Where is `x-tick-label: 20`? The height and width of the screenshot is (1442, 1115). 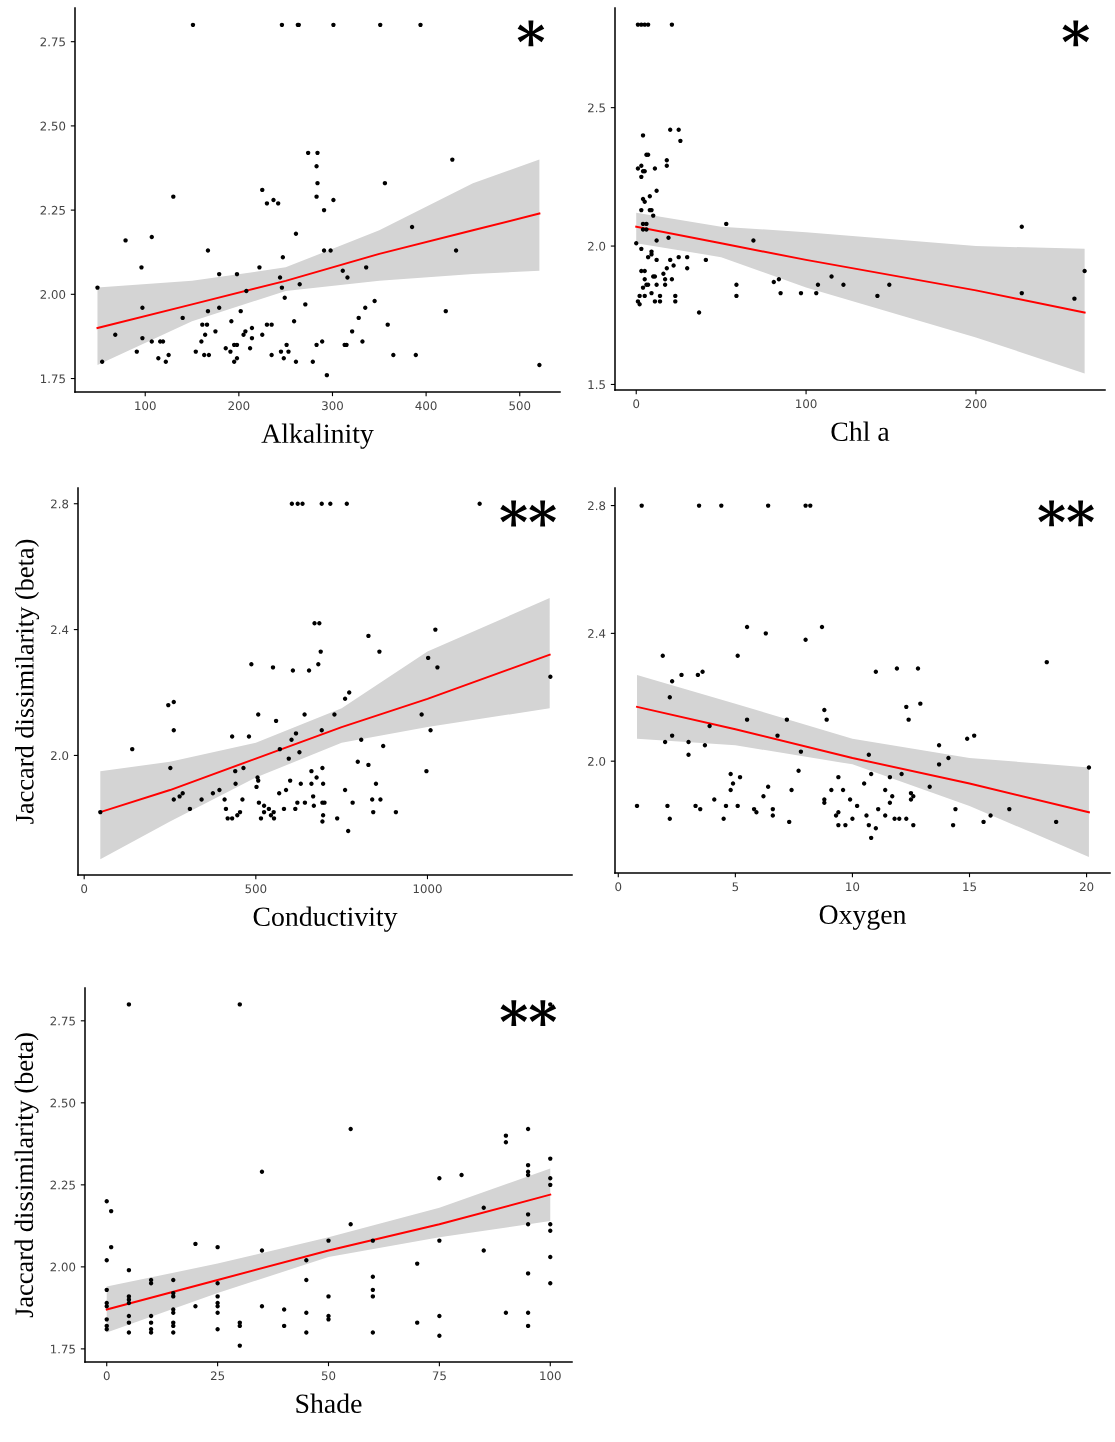 x-tick-label: 20 is located at coordinates (1086, 887).